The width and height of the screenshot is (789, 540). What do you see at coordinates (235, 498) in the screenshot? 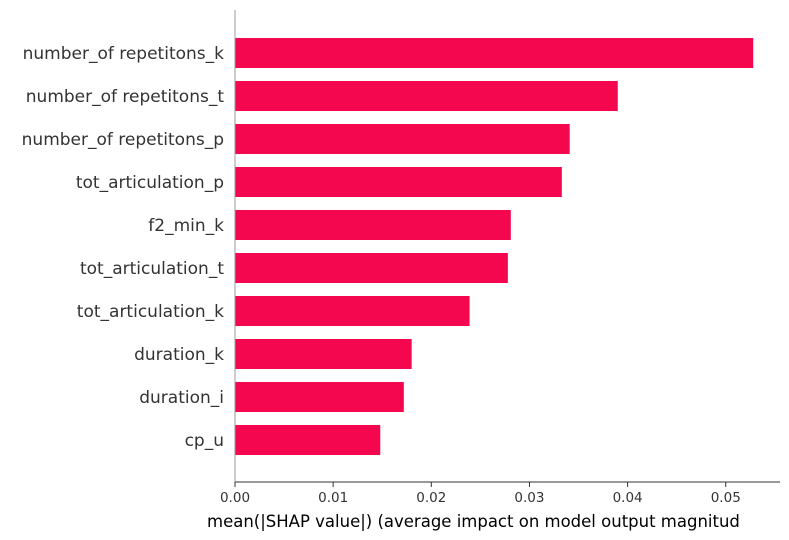
I see `x-tick-label: 0.00` at bounding box center [235, 498].